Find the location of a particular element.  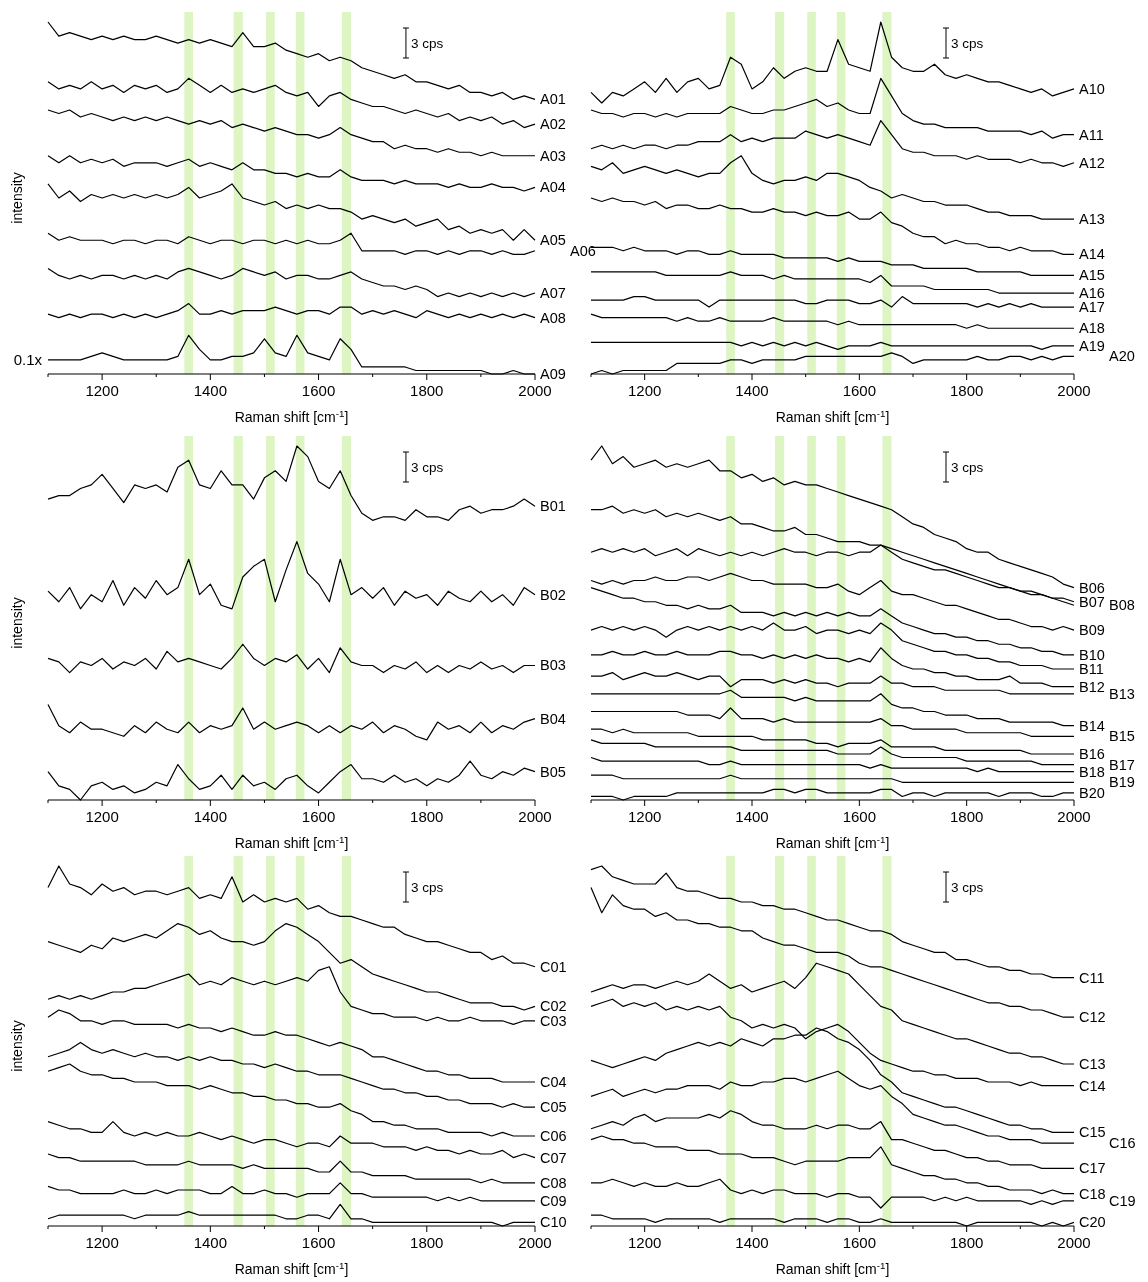

text: B15 is located at coordinates (1122, 736).